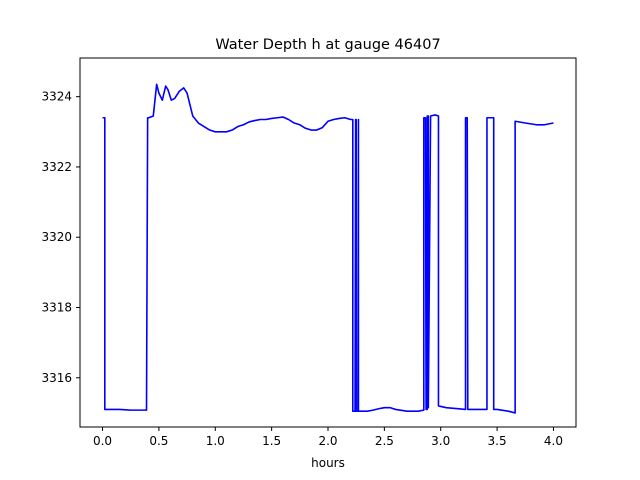 Image resolution: width=640 pixels, height=480 pixels. What do you see at coordinates (56, 97) in the screenshot?
I see `y-tick-label: 3324` at bounding box center [56, 97].